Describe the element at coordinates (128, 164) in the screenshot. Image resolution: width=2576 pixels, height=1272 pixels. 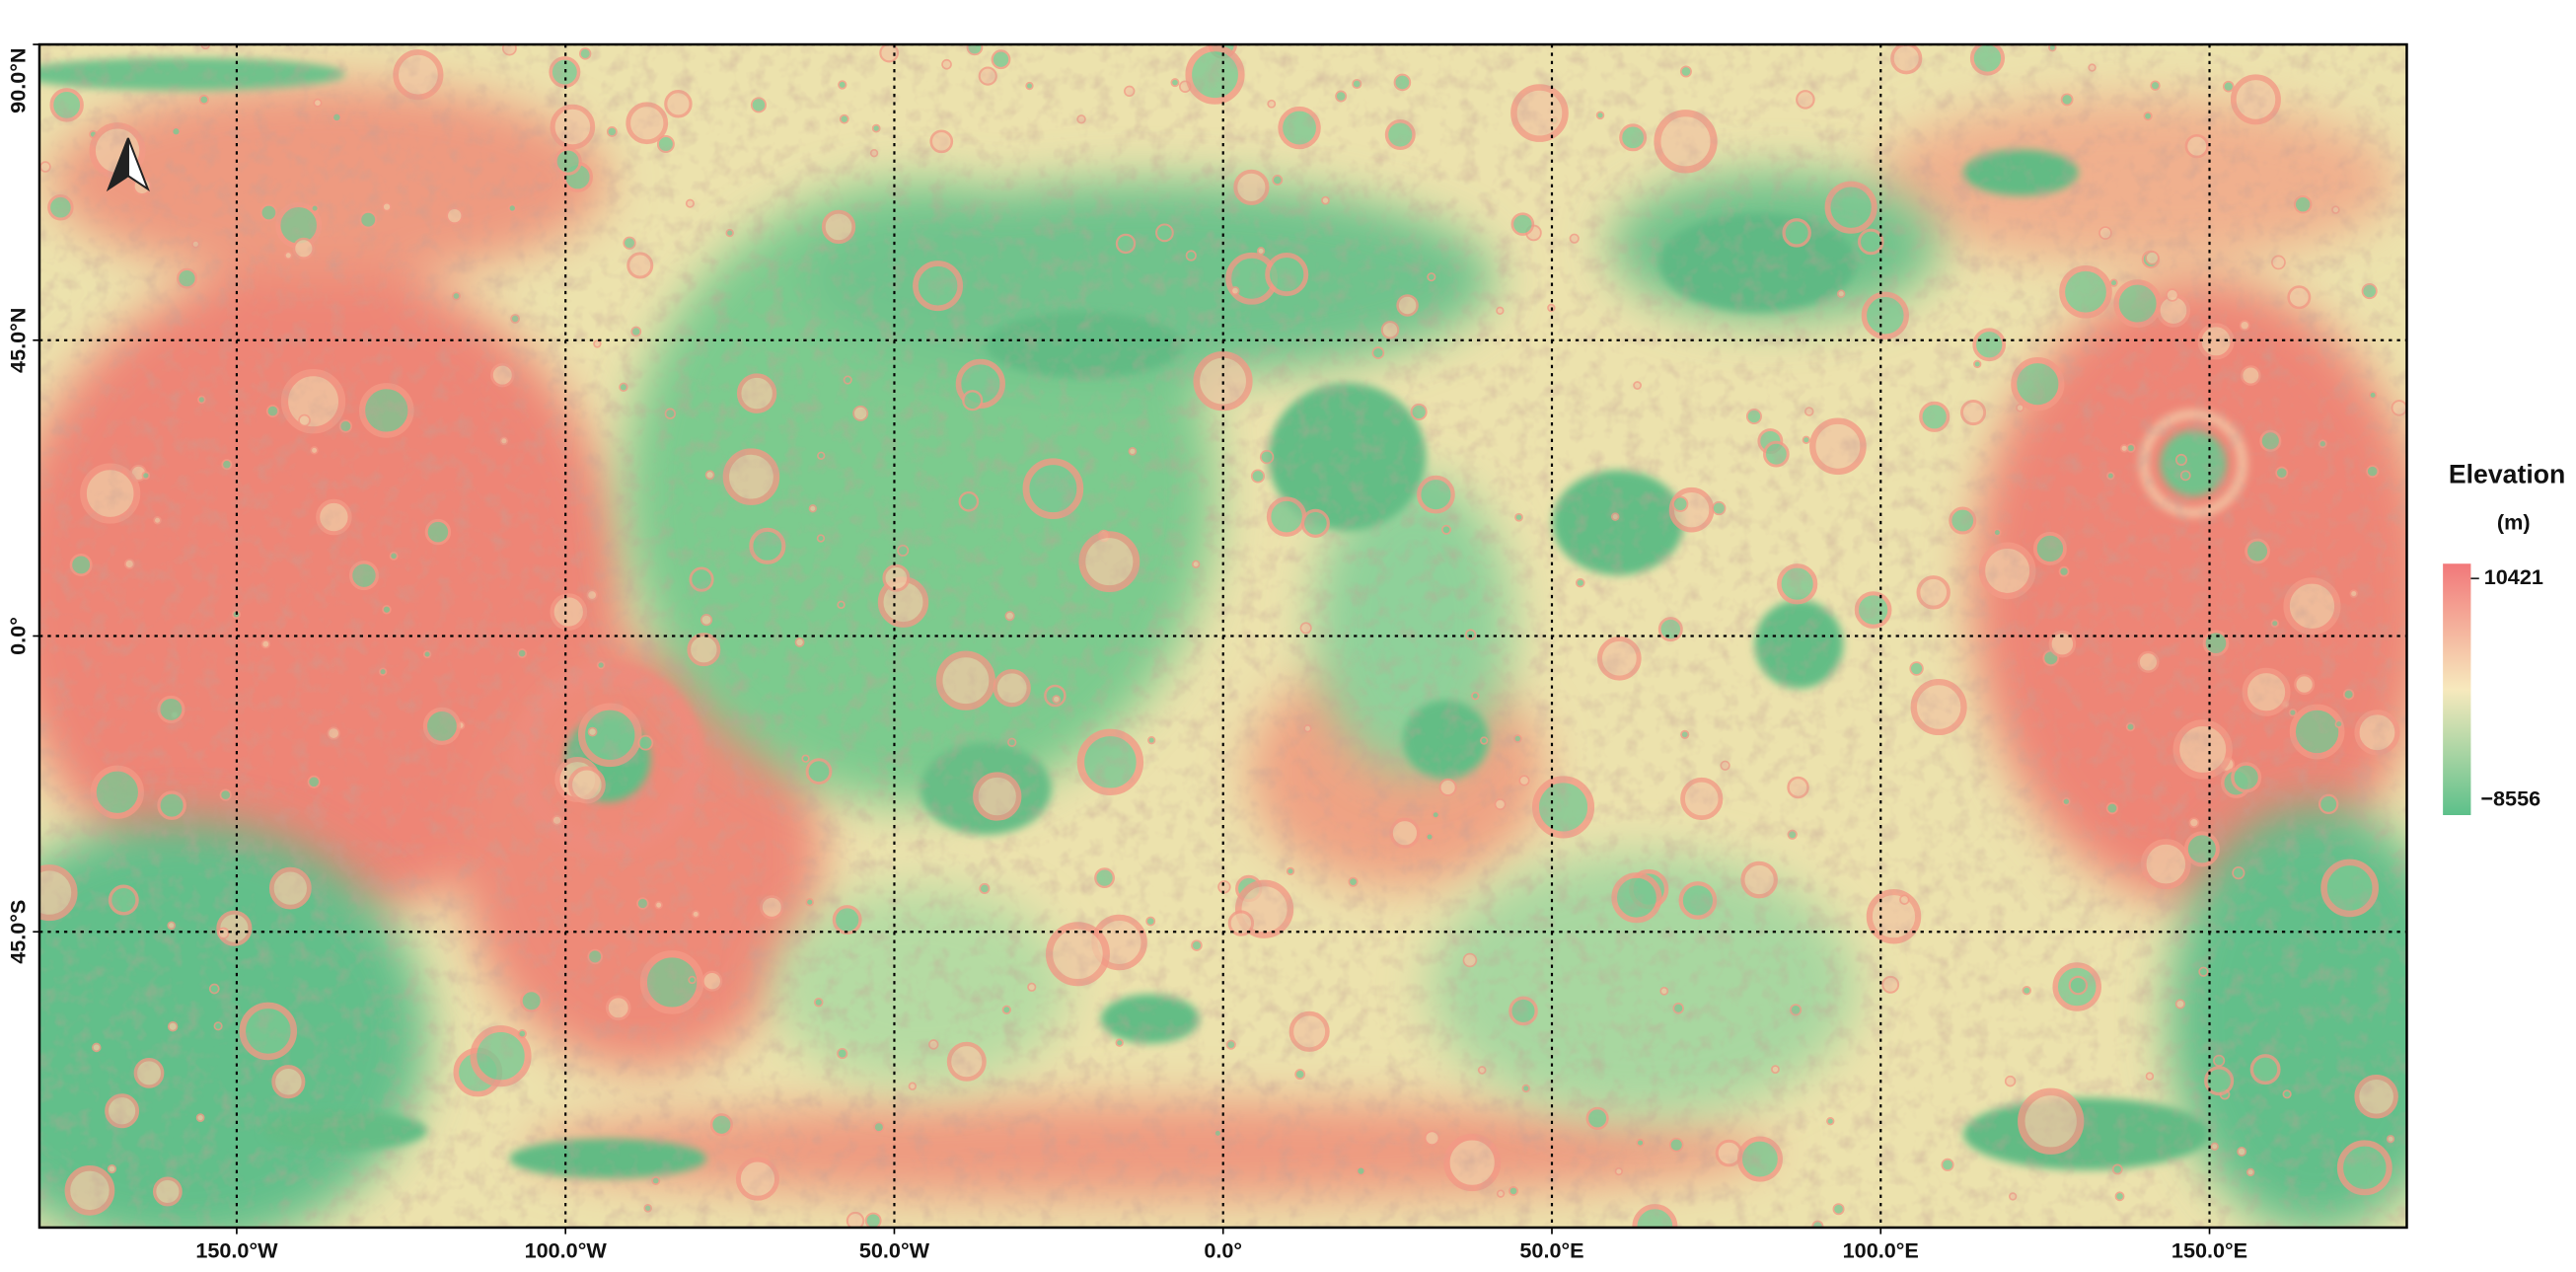
I see `north-arrow` at that location.